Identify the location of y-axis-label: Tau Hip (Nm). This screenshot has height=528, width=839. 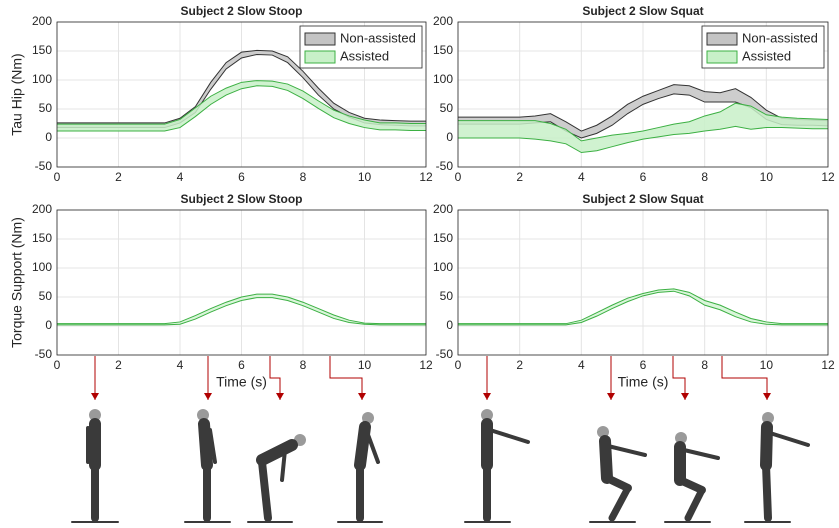
(17, 94).